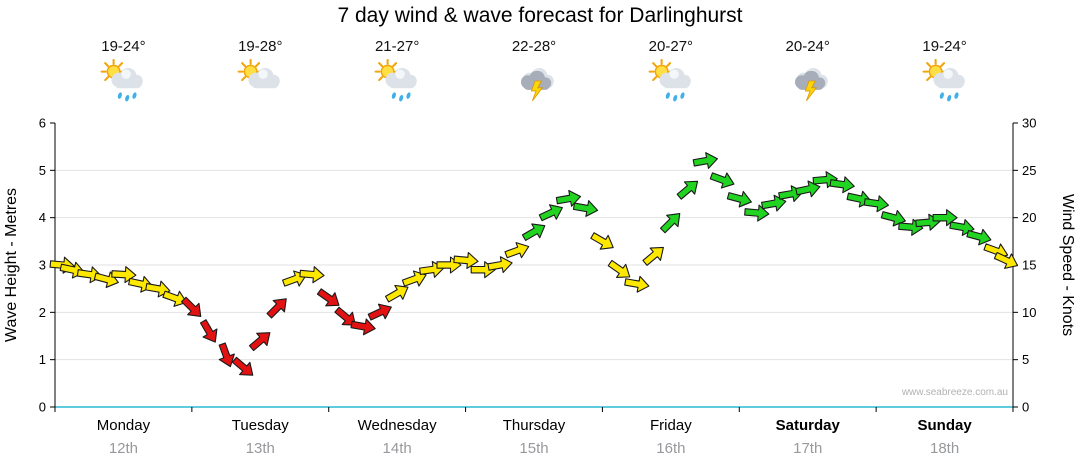  I want to click on day-date: 12th, so click(123, 448).